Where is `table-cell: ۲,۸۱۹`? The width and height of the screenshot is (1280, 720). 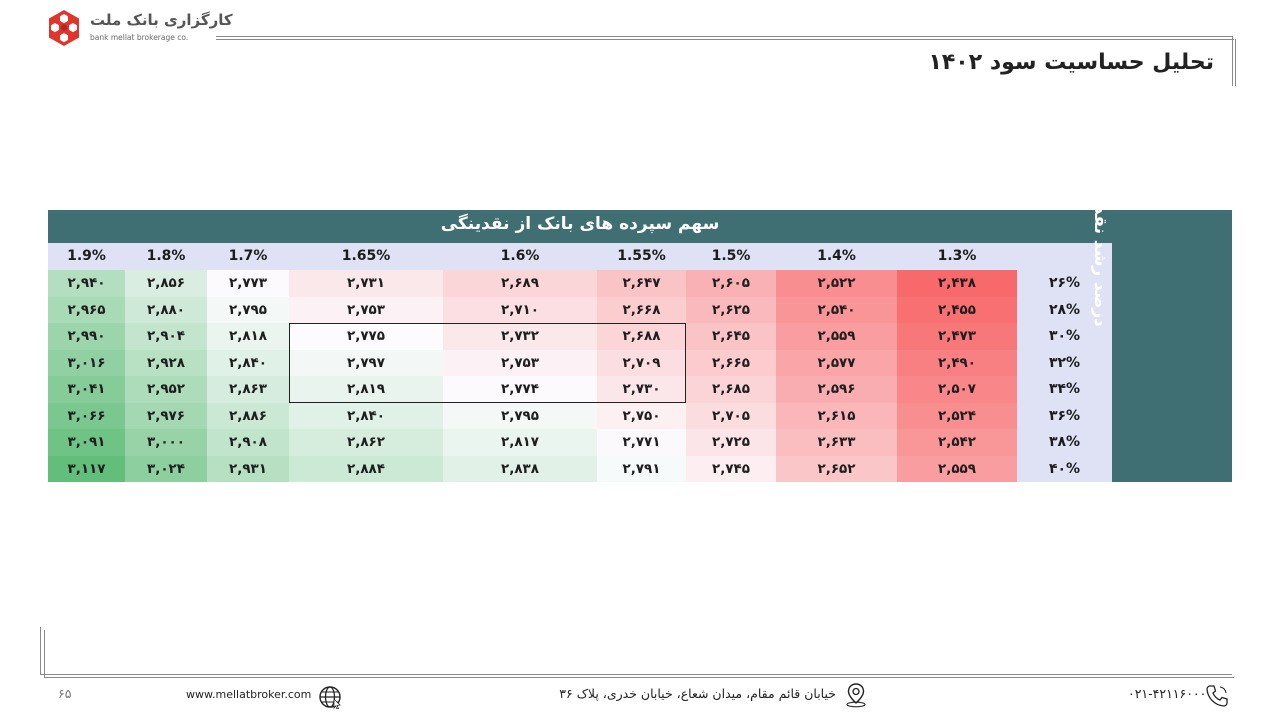 table-cell: ۲,۸۱۹ is located at coordinates (366, 389).